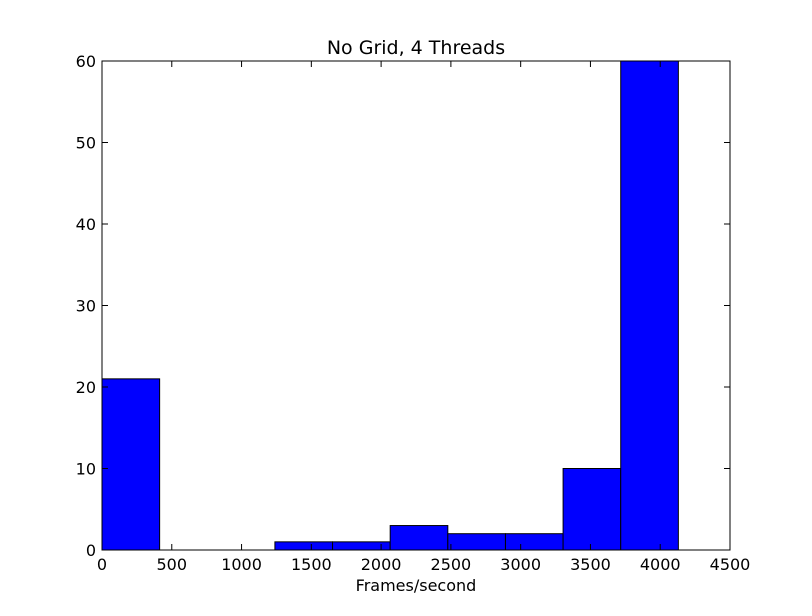  What do you see at coordinates (311, 564) in the screenshot?
I see `x-tick-label: 1500` at bounding box center [311, 564].